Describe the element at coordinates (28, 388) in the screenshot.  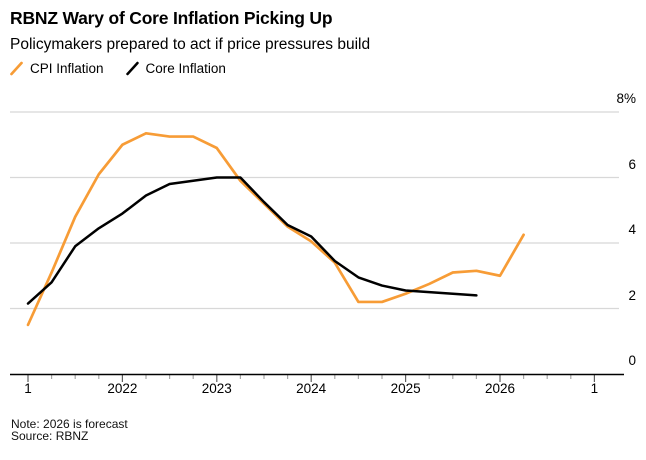
I see `x-axis-label-1-q0: 1` at that location.